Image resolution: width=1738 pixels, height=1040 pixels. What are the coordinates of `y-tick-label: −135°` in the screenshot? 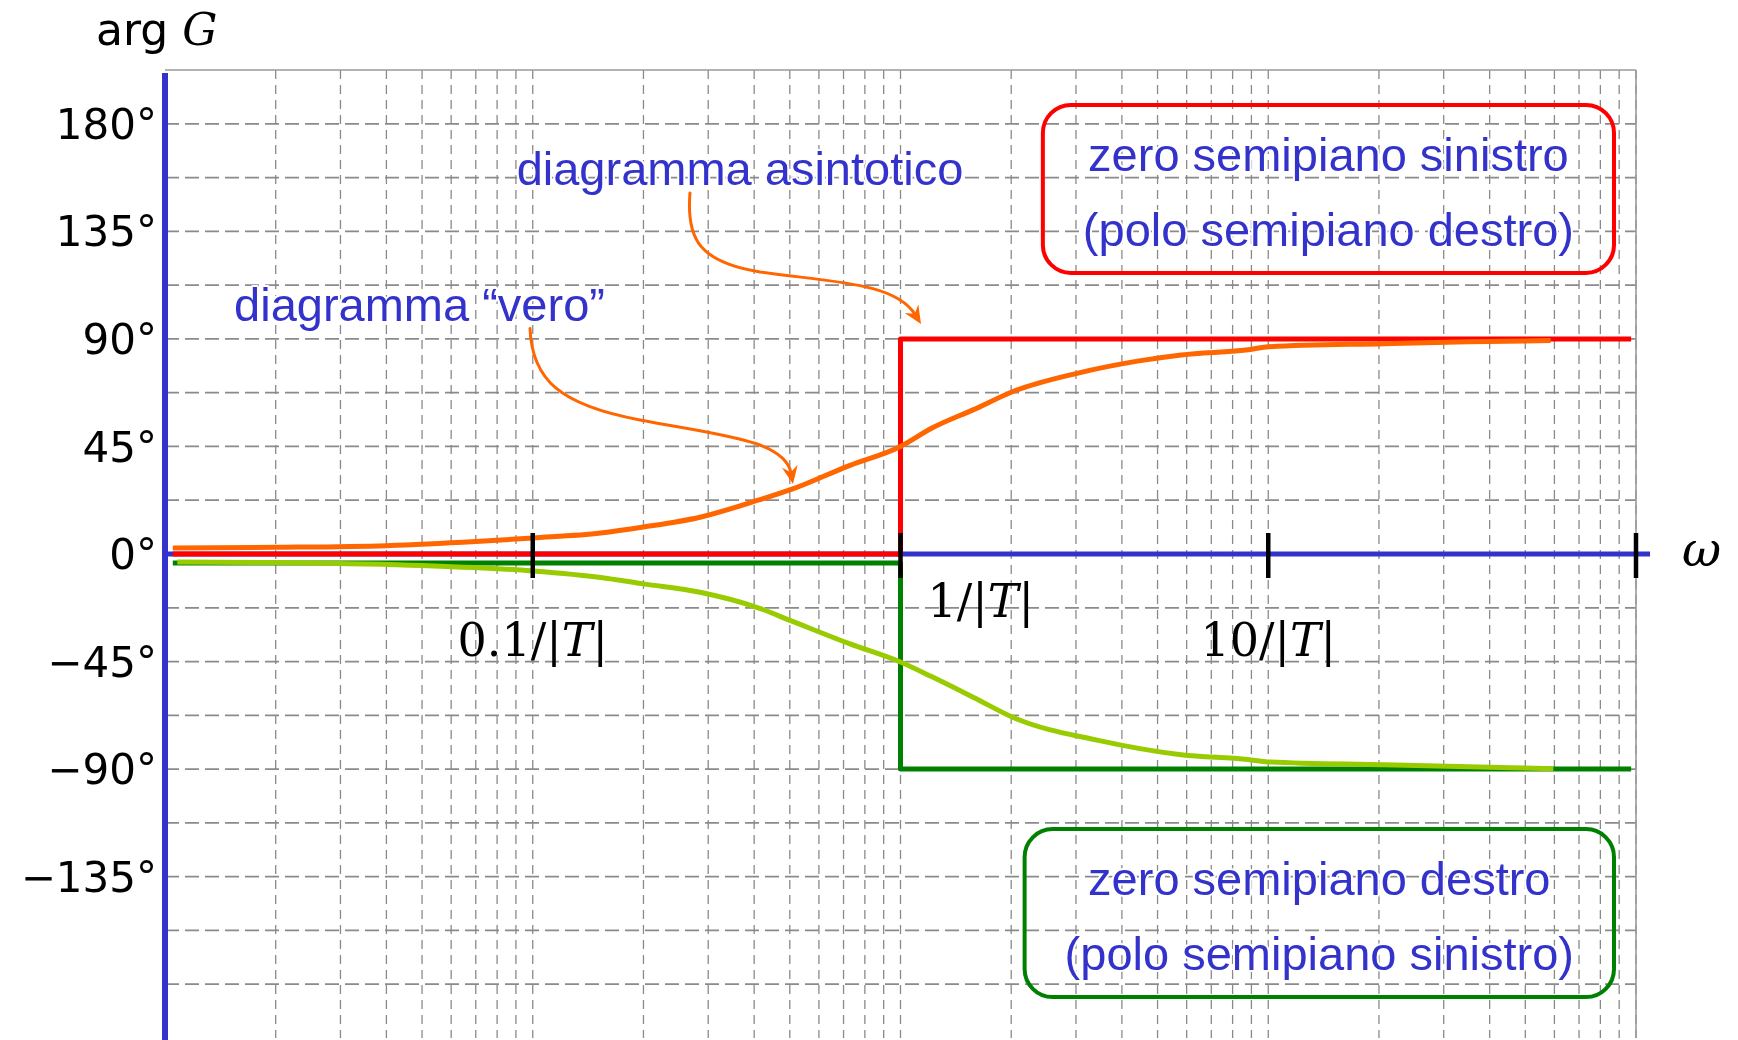 It's located at (88, 877).